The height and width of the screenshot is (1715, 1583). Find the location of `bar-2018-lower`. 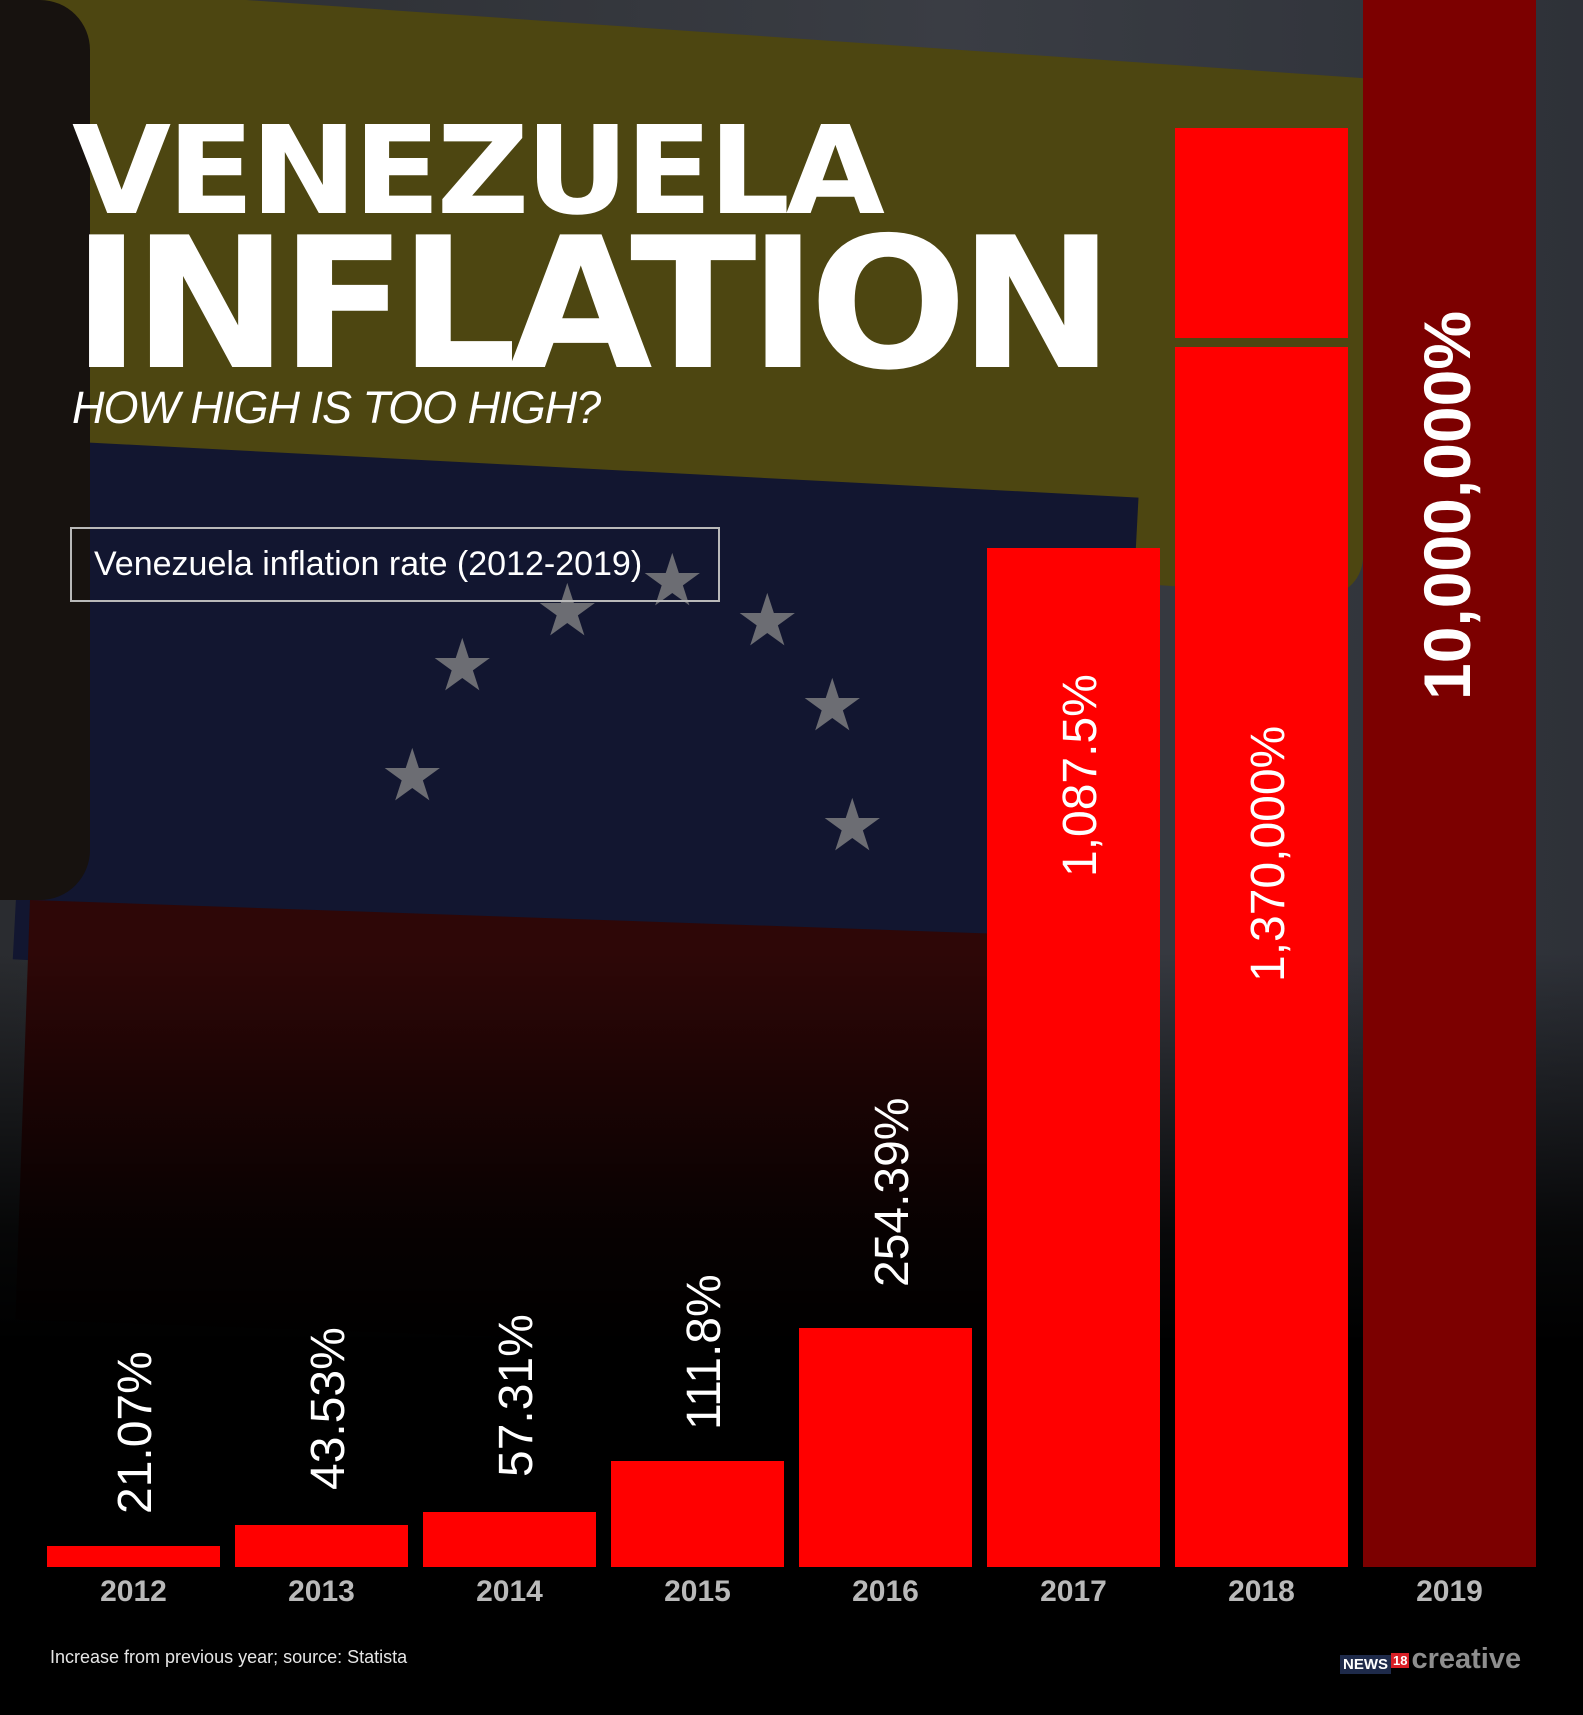

bar-2018-lower is located at coordinates (1261, 957).